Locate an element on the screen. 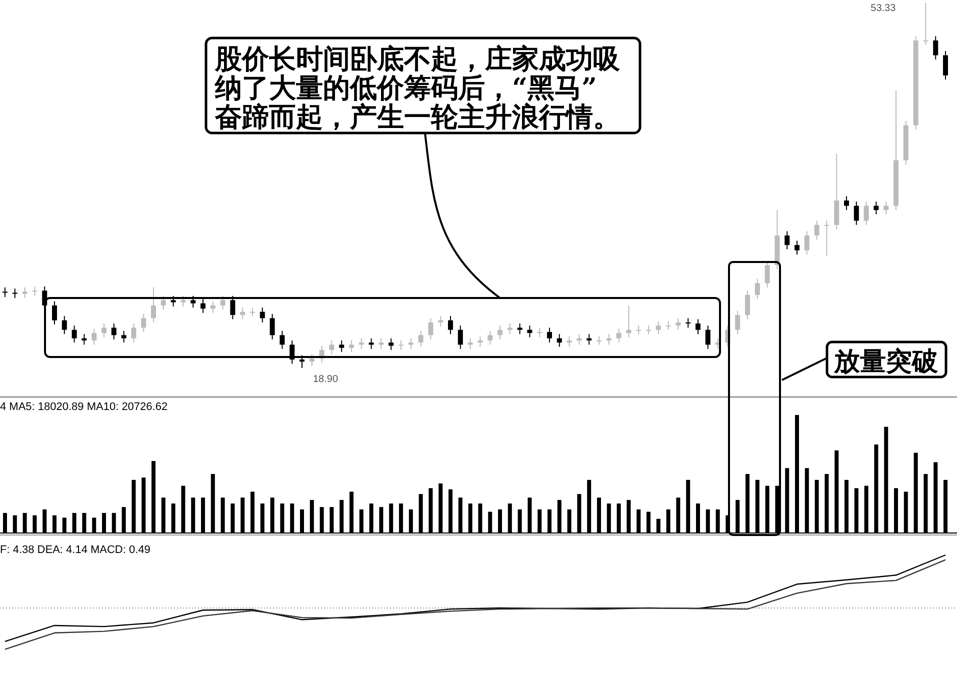 This screenshot has height=673, width=957. annotation: 53.33 is located at coordinates (883, 8).